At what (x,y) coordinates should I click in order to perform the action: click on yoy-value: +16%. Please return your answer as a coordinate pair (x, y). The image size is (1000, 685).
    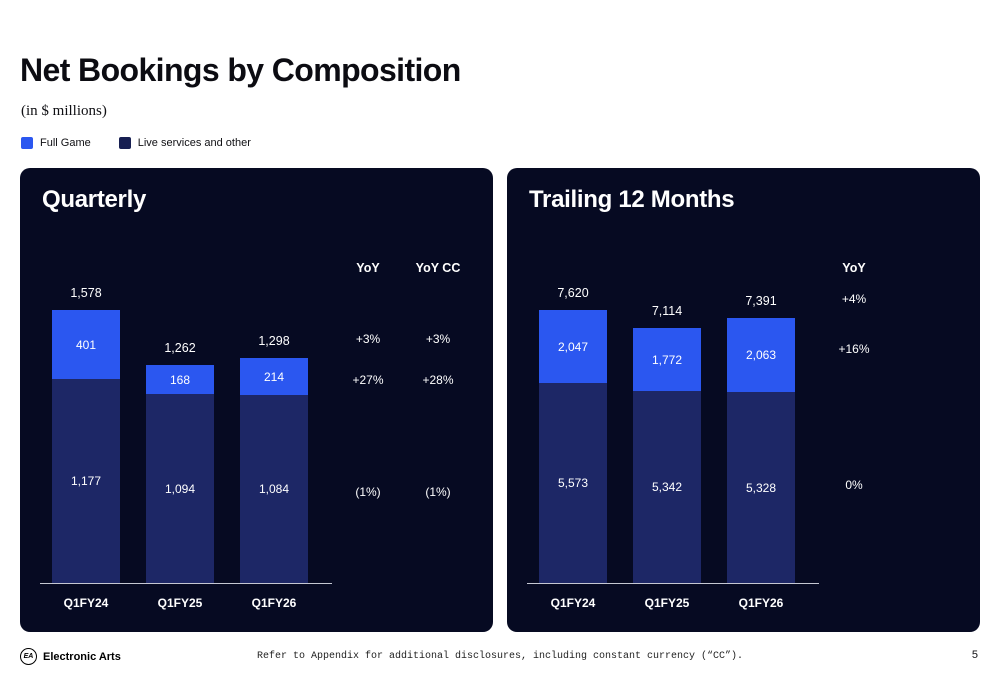
    Looking at the image, I should click on (854, 349).